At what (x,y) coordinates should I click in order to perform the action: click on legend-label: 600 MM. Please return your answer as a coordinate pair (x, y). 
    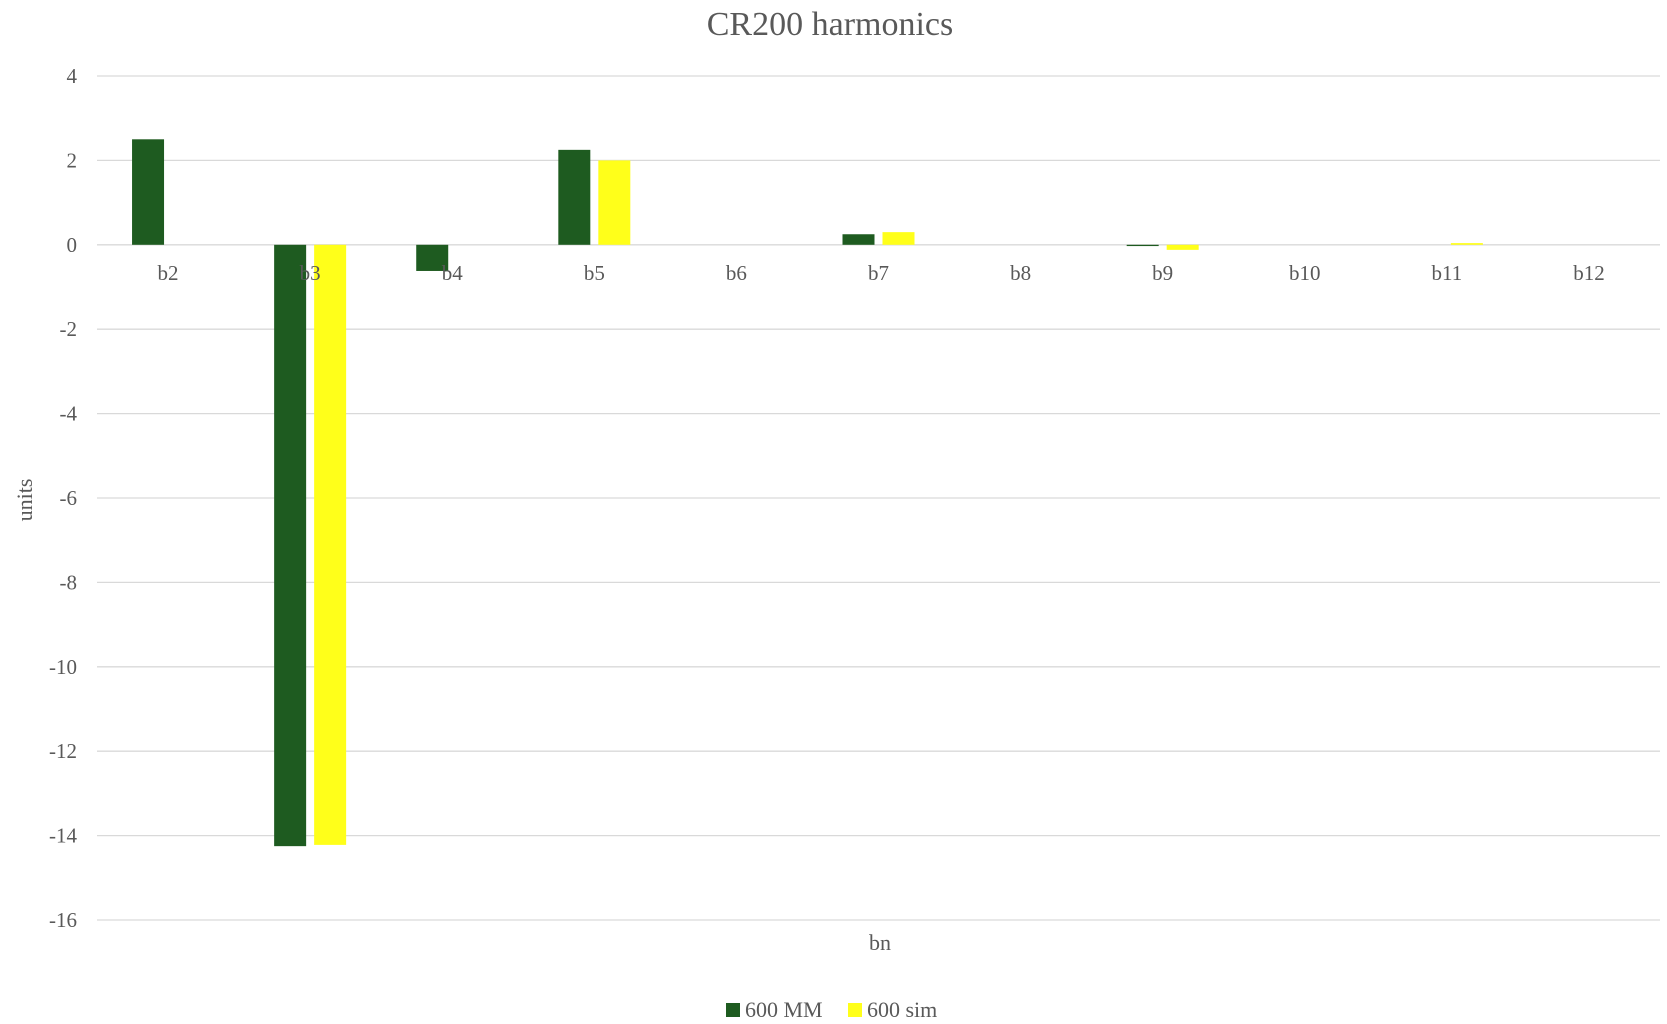
    Looking at the image, I should click on (784, 1009).